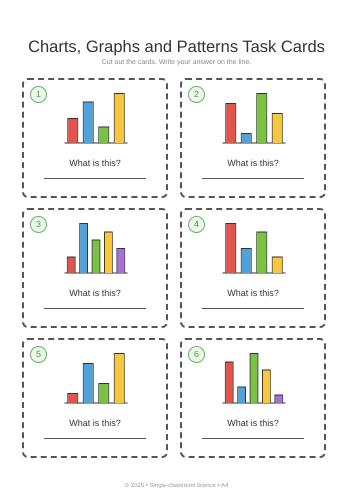 The image size is (353, 500). I want to click on text: Charts, Graphs and Patterns Task Cards, so click(176, 47).